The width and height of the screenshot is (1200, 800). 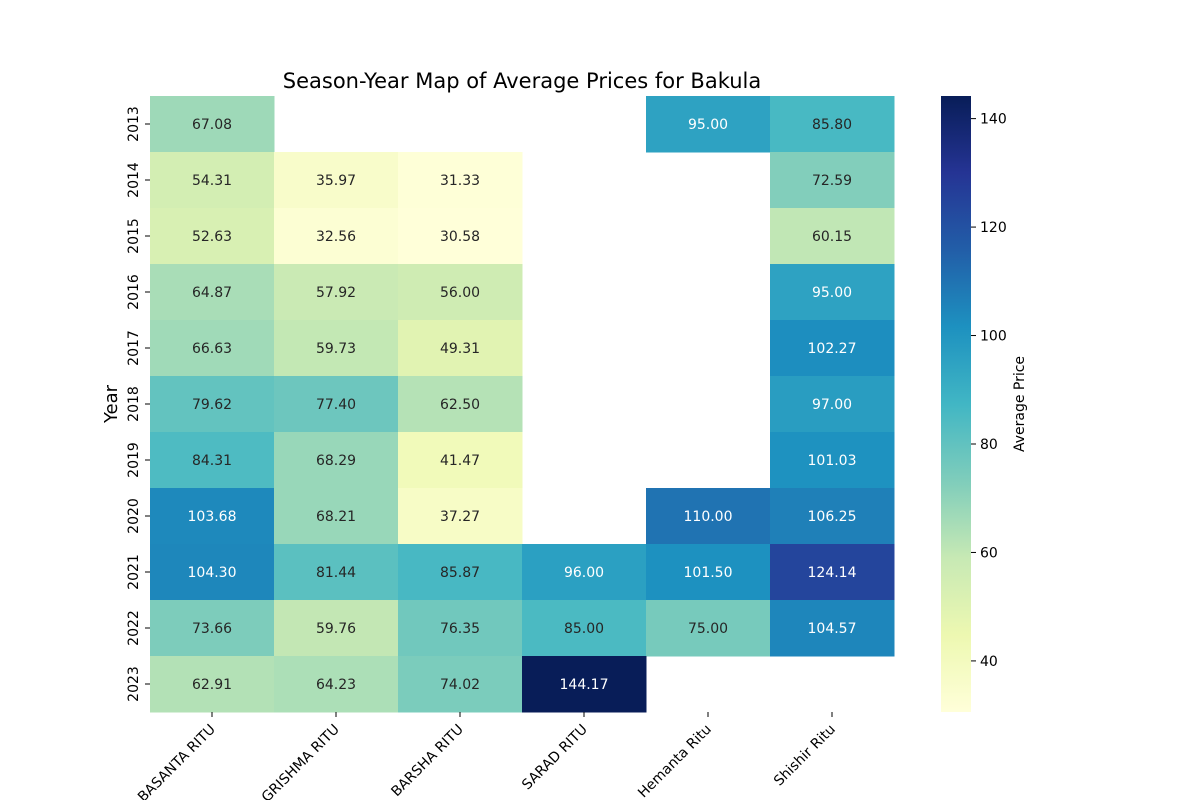 What do you see at coordinates (301, 761) in the screenshot?
I see `x-tick-label: GRISHMA RITU` at bounding box center [301, 761].